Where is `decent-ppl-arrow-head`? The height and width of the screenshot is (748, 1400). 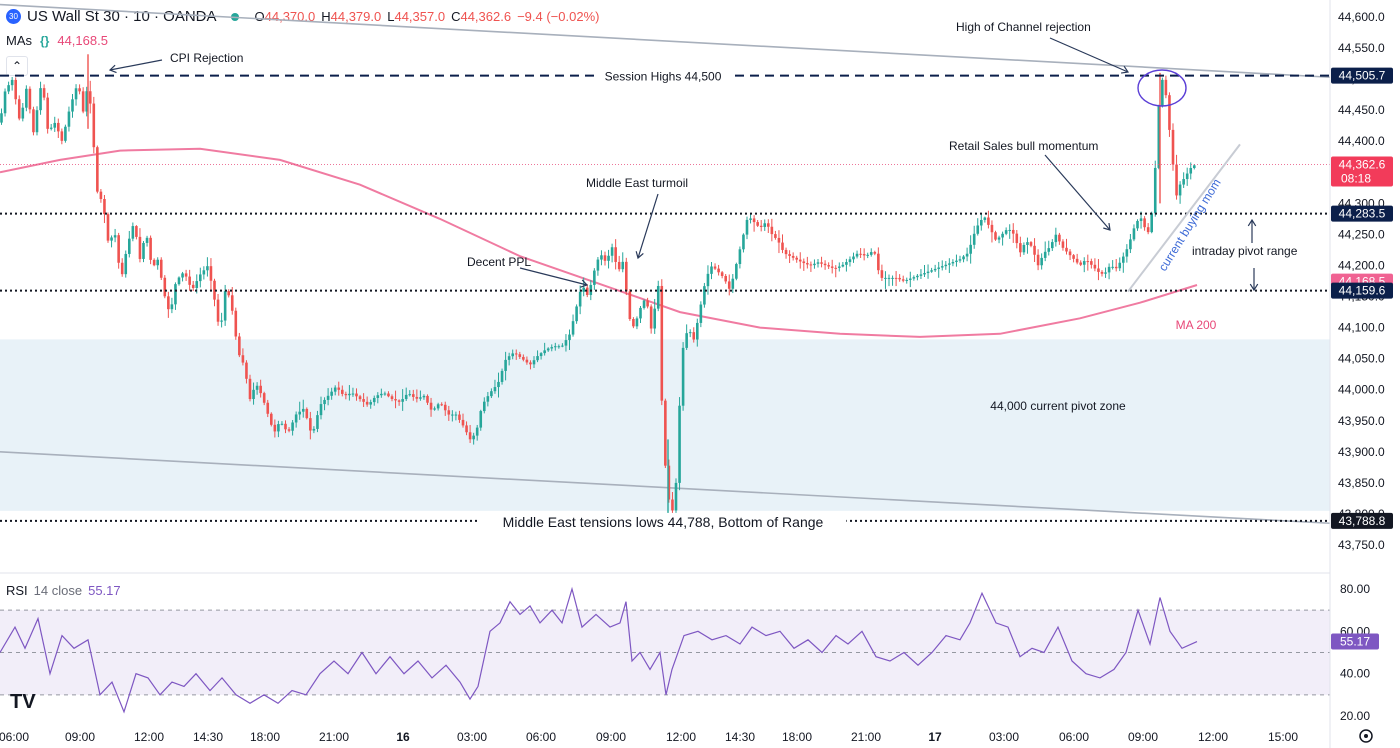 decent-ppl-arrow-head is located at coordinates (584, 283).